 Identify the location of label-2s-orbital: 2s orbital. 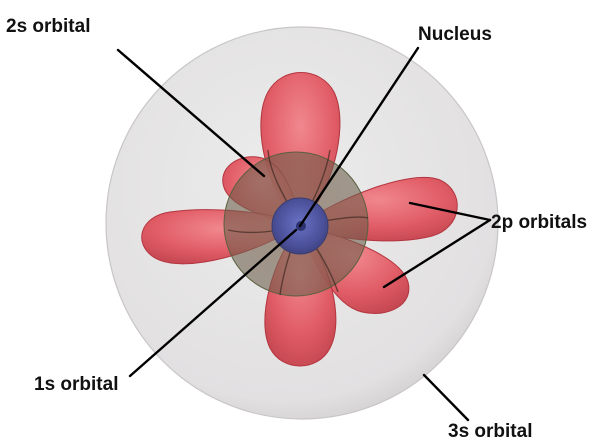
(48, 26).